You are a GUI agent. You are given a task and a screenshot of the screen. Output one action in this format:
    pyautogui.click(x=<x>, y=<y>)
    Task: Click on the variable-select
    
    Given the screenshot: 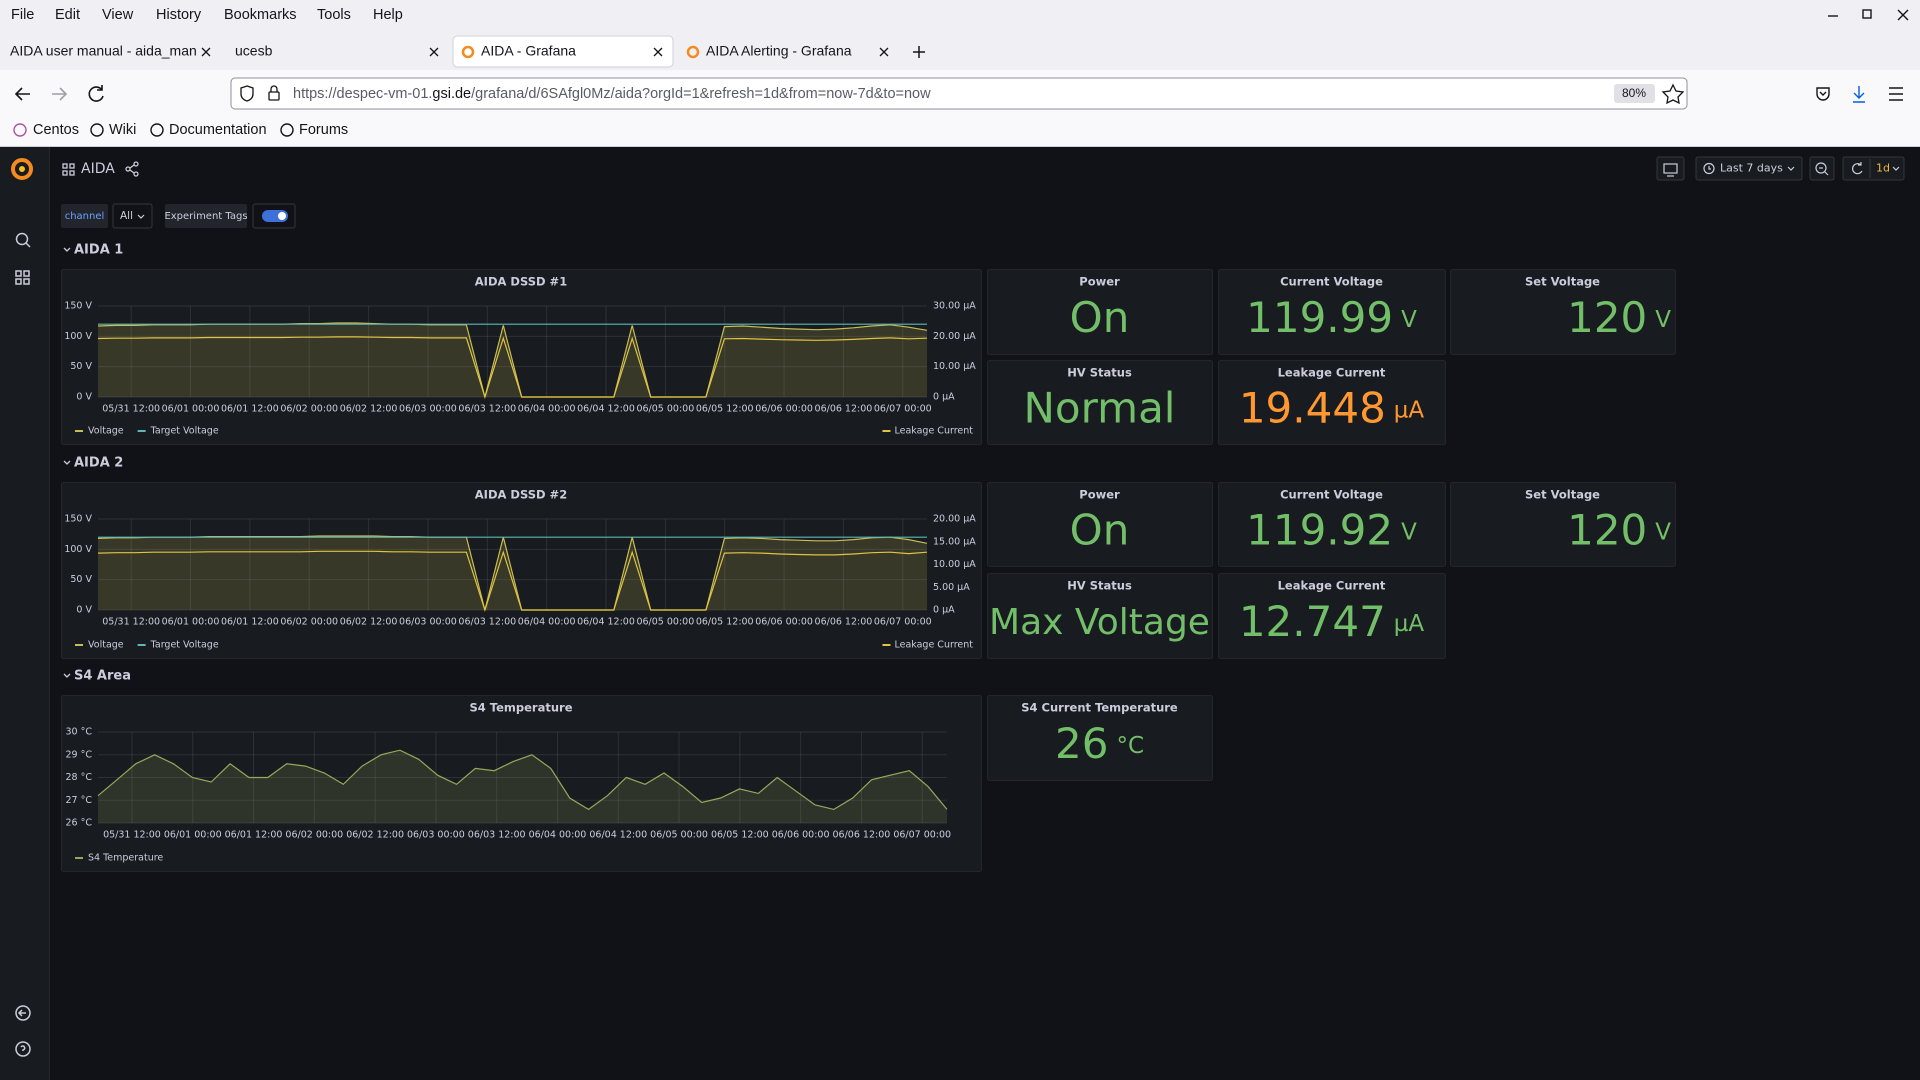 What is the action you would take?
    pyautogui.click(x=132, y=216)
    